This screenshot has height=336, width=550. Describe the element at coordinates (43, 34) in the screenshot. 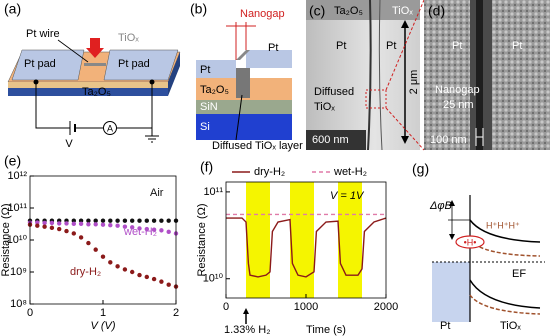

I see `label: Pt wire` at that location.